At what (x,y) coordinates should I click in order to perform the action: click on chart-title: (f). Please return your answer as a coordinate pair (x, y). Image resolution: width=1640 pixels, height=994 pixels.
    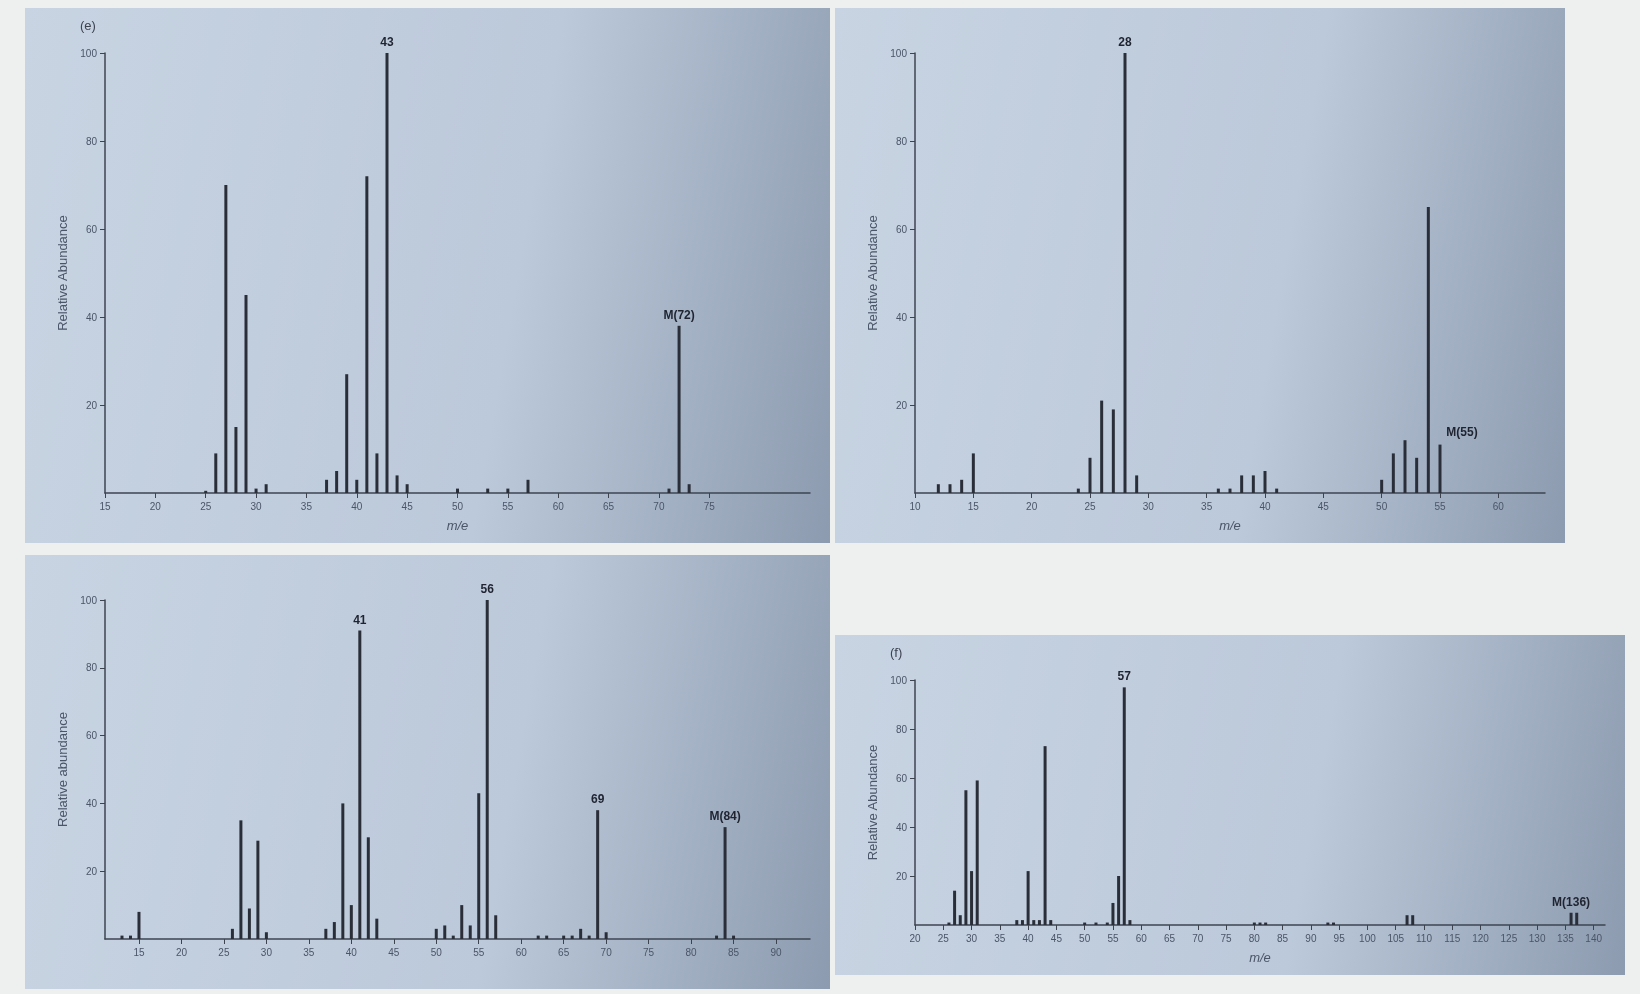
    Looking at the image, I should click on (896, 652).